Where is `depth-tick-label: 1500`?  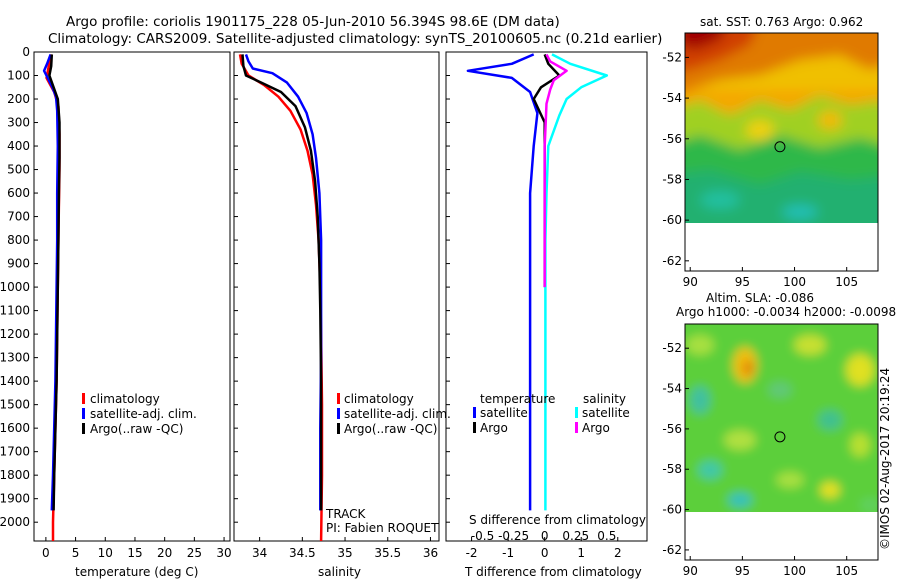
depth-tick-label: 1500 is located at coordinates (15, 405).